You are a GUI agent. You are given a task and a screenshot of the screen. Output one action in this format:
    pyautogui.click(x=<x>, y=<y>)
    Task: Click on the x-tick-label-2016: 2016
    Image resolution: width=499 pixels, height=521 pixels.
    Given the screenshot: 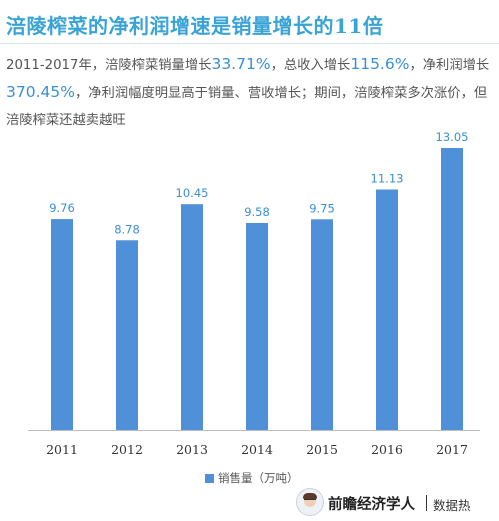 What is the action you would take?
    pyautogui.click(x=387, y=449)
    